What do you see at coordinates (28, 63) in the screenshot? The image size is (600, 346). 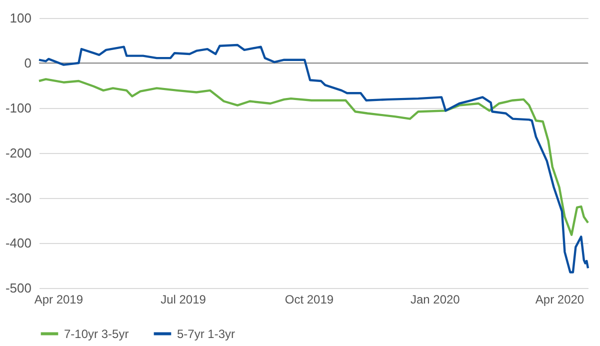 I see `y-tick-label: 0` at bounding box center [28, 63].